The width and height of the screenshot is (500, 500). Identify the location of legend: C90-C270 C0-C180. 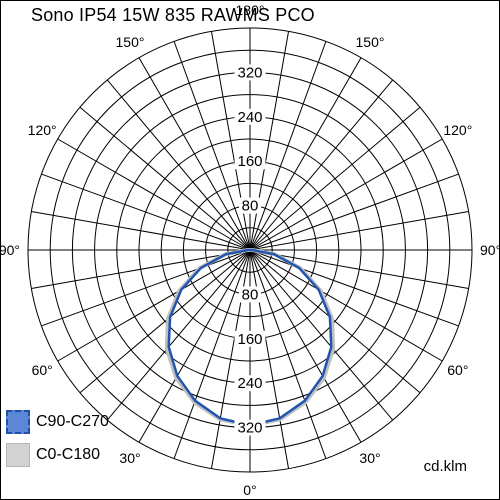
(57, 442).